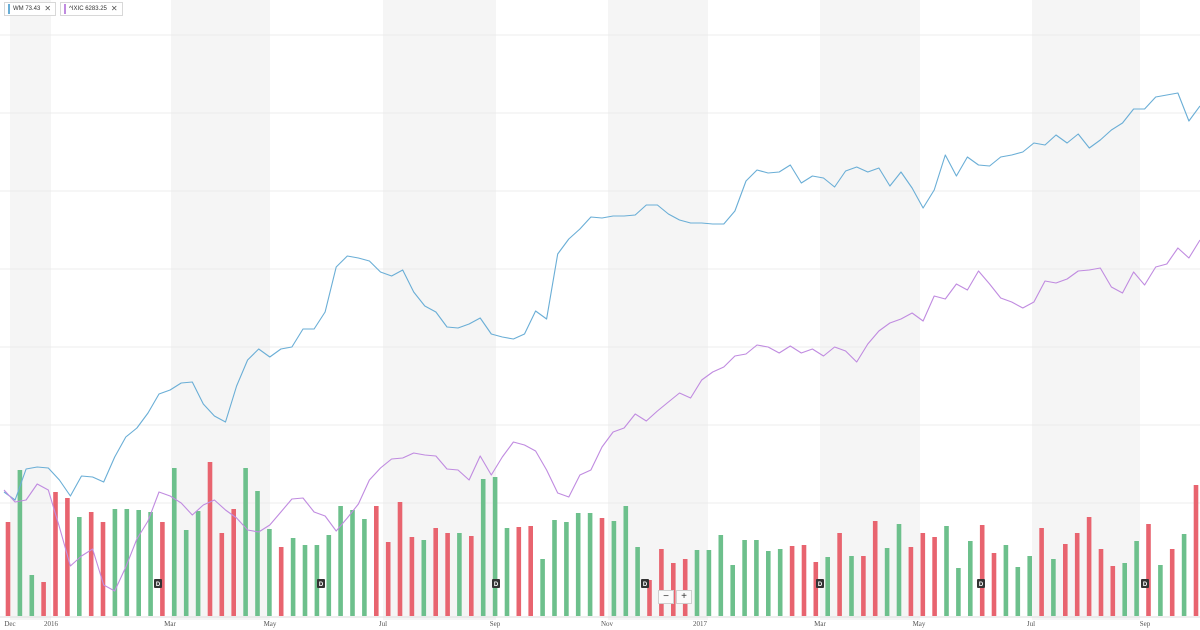  I want to click on legend-chip-wm: WM 73.43 ✕, so click(30, 9).